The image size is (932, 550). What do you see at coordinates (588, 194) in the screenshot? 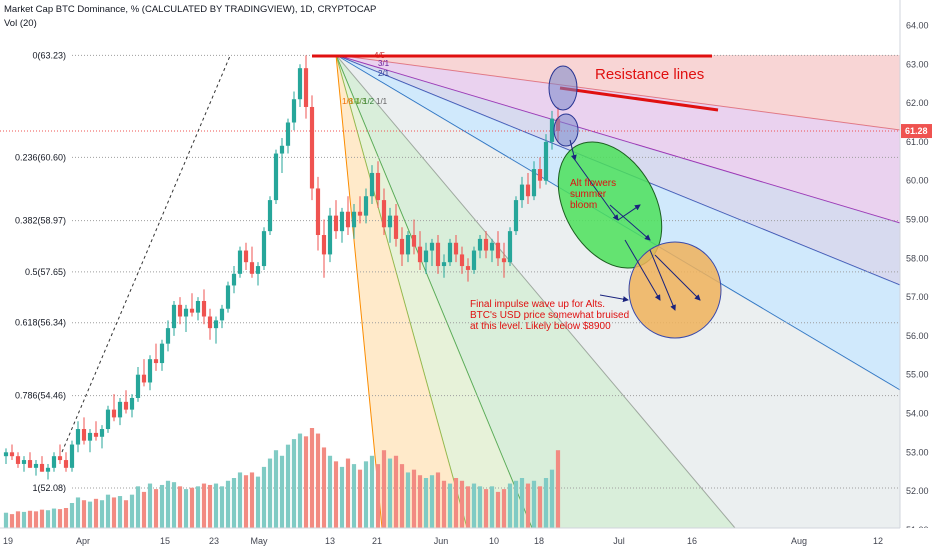
I see `annotation-alt-flowers: summer` at bounding box center [588, 194].